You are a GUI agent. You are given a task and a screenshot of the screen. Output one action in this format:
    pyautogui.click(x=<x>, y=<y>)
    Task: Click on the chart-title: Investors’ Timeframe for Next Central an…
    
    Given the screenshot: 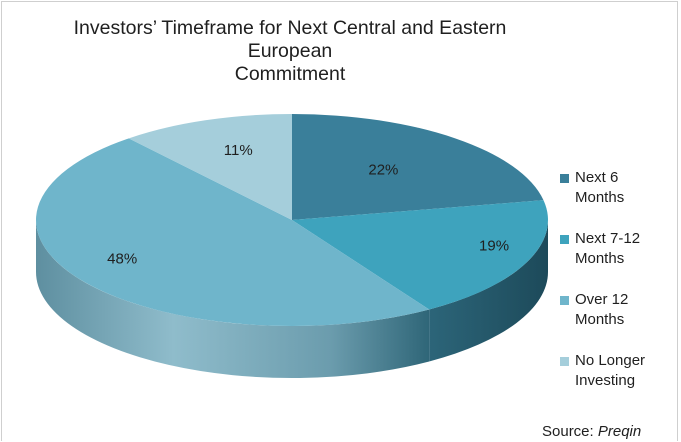 What is the action you would take?
    pyautogui.click(x=290, y=51)
    